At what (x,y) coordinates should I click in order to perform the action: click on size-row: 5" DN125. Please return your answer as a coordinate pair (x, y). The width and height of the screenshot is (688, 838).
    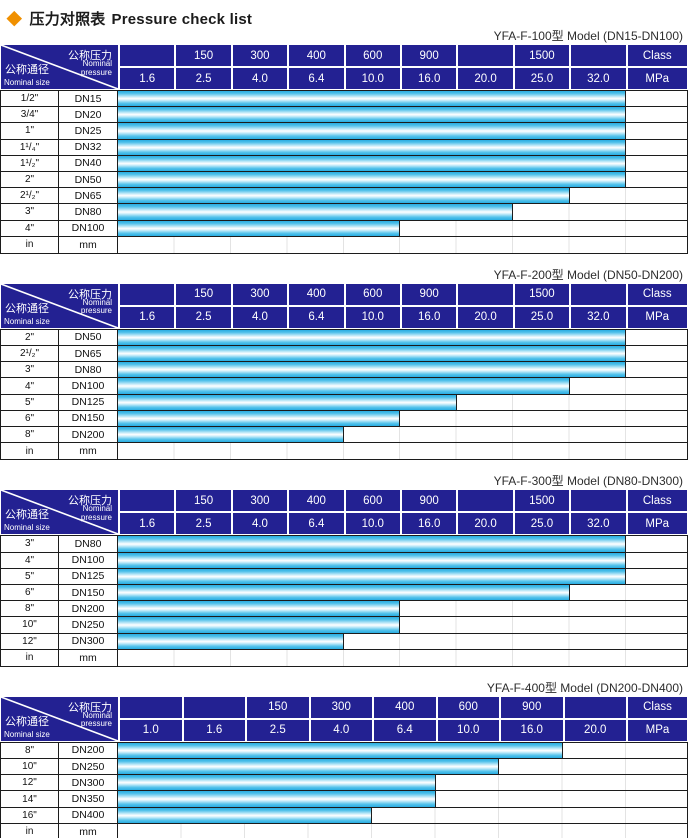
    Looking at the image, I should click on (344, 576).